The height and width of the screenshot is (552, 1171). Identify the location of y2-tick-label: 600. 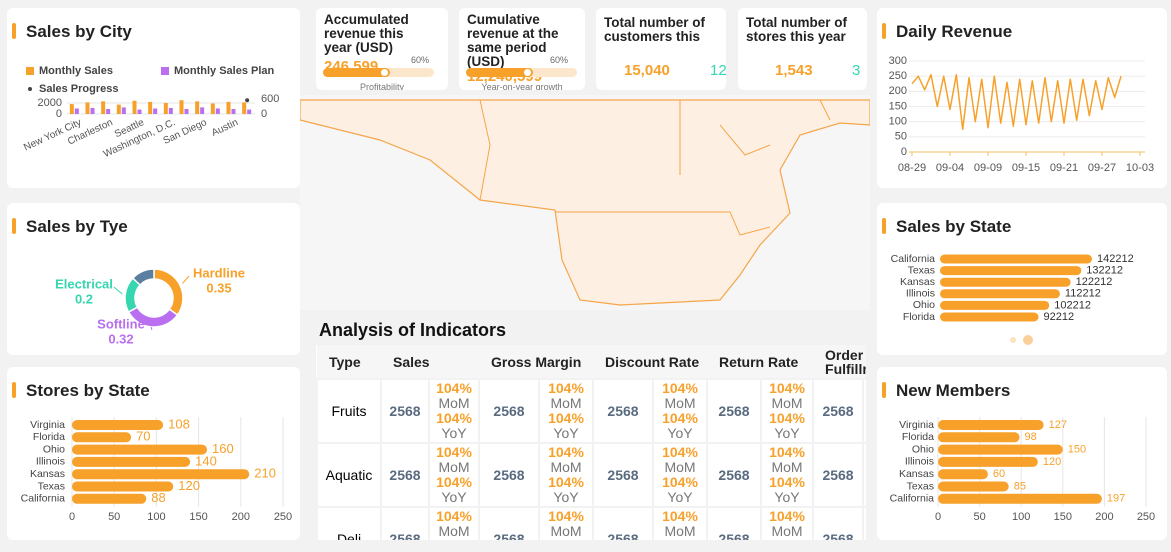
(270, 99).